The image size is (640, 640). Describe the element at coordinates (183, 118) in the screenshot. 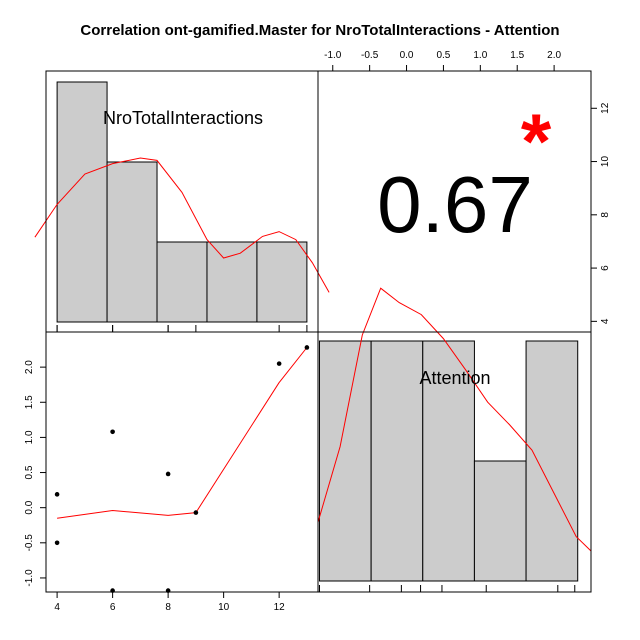

I see `variable-label-nrototalinteractions: NroTotalInteractions` at that location.